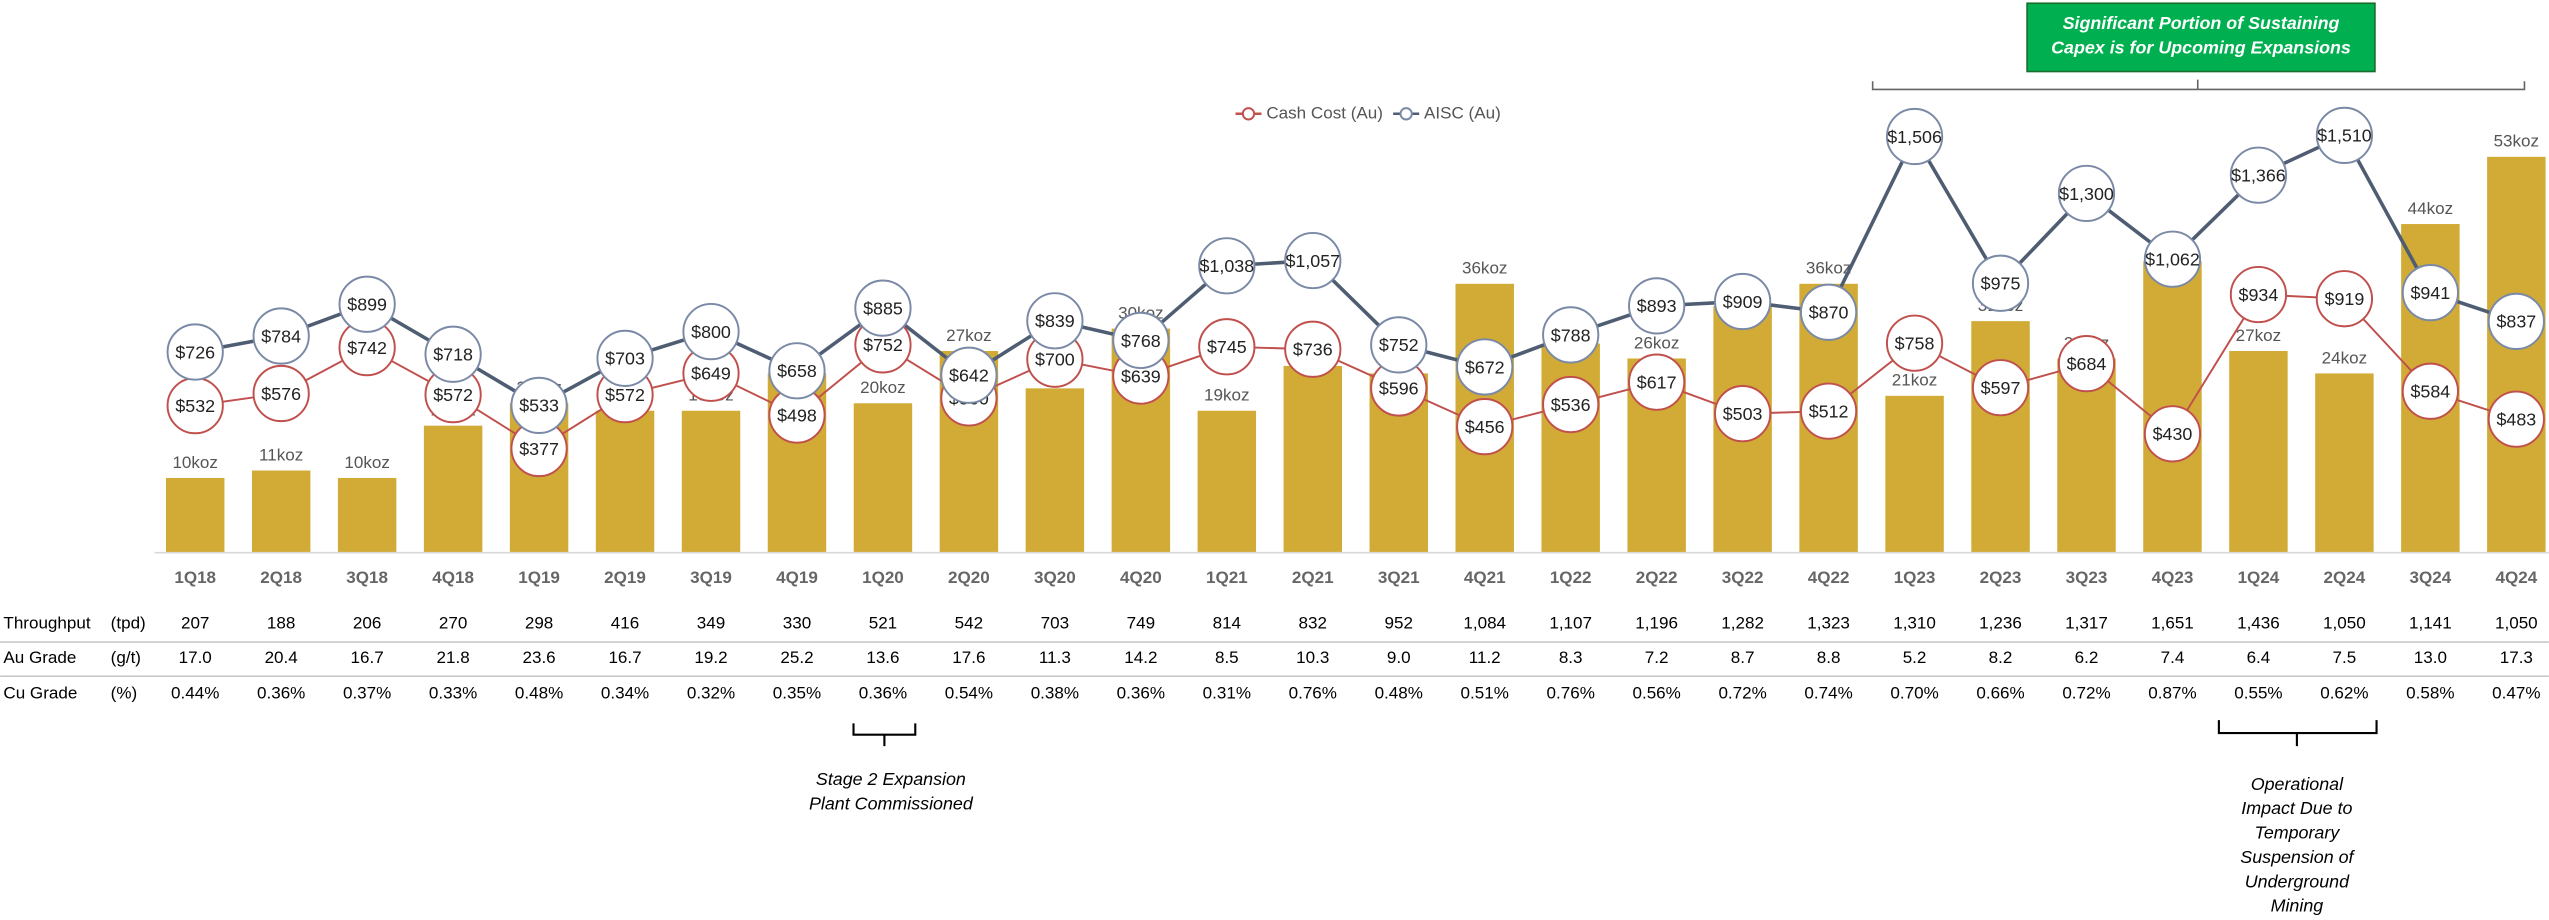 The image size is (2549, 920). Describe the element at coordinates (1743, 414) in the screenshot. I see `point-label: $503` at that location.